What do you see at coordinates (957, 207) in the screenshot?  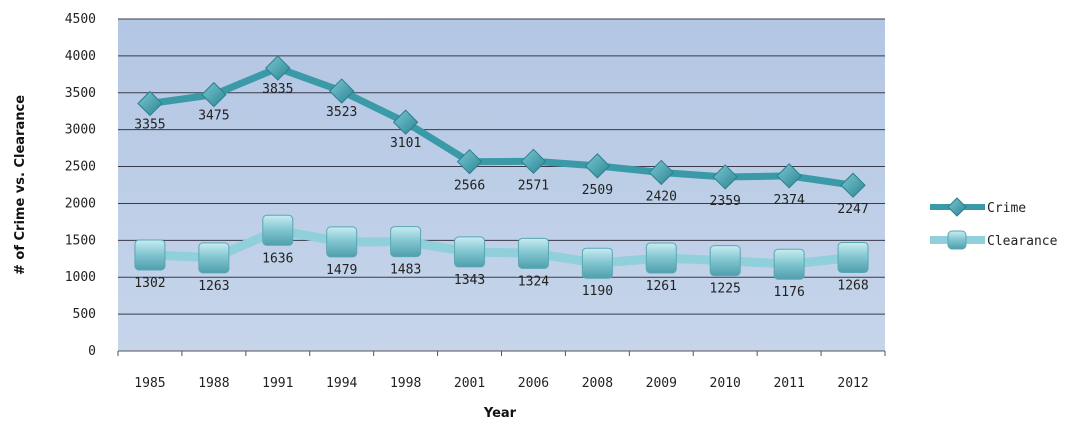 I see `legend-marker-crime` at bounding box center [957, 207].